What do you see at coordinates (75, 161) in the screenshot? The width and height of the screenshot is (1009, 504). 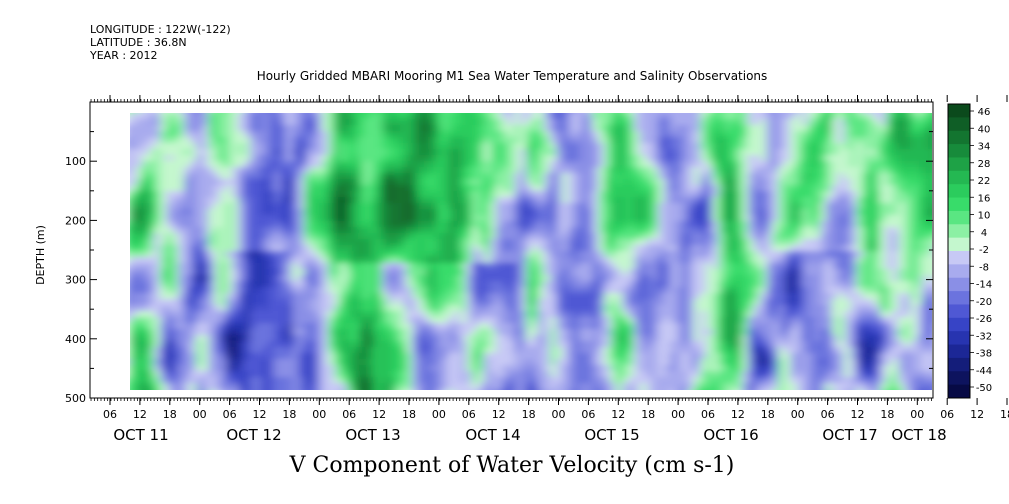 I see `y-tick-label: 100` at bounding box center [75, 161].